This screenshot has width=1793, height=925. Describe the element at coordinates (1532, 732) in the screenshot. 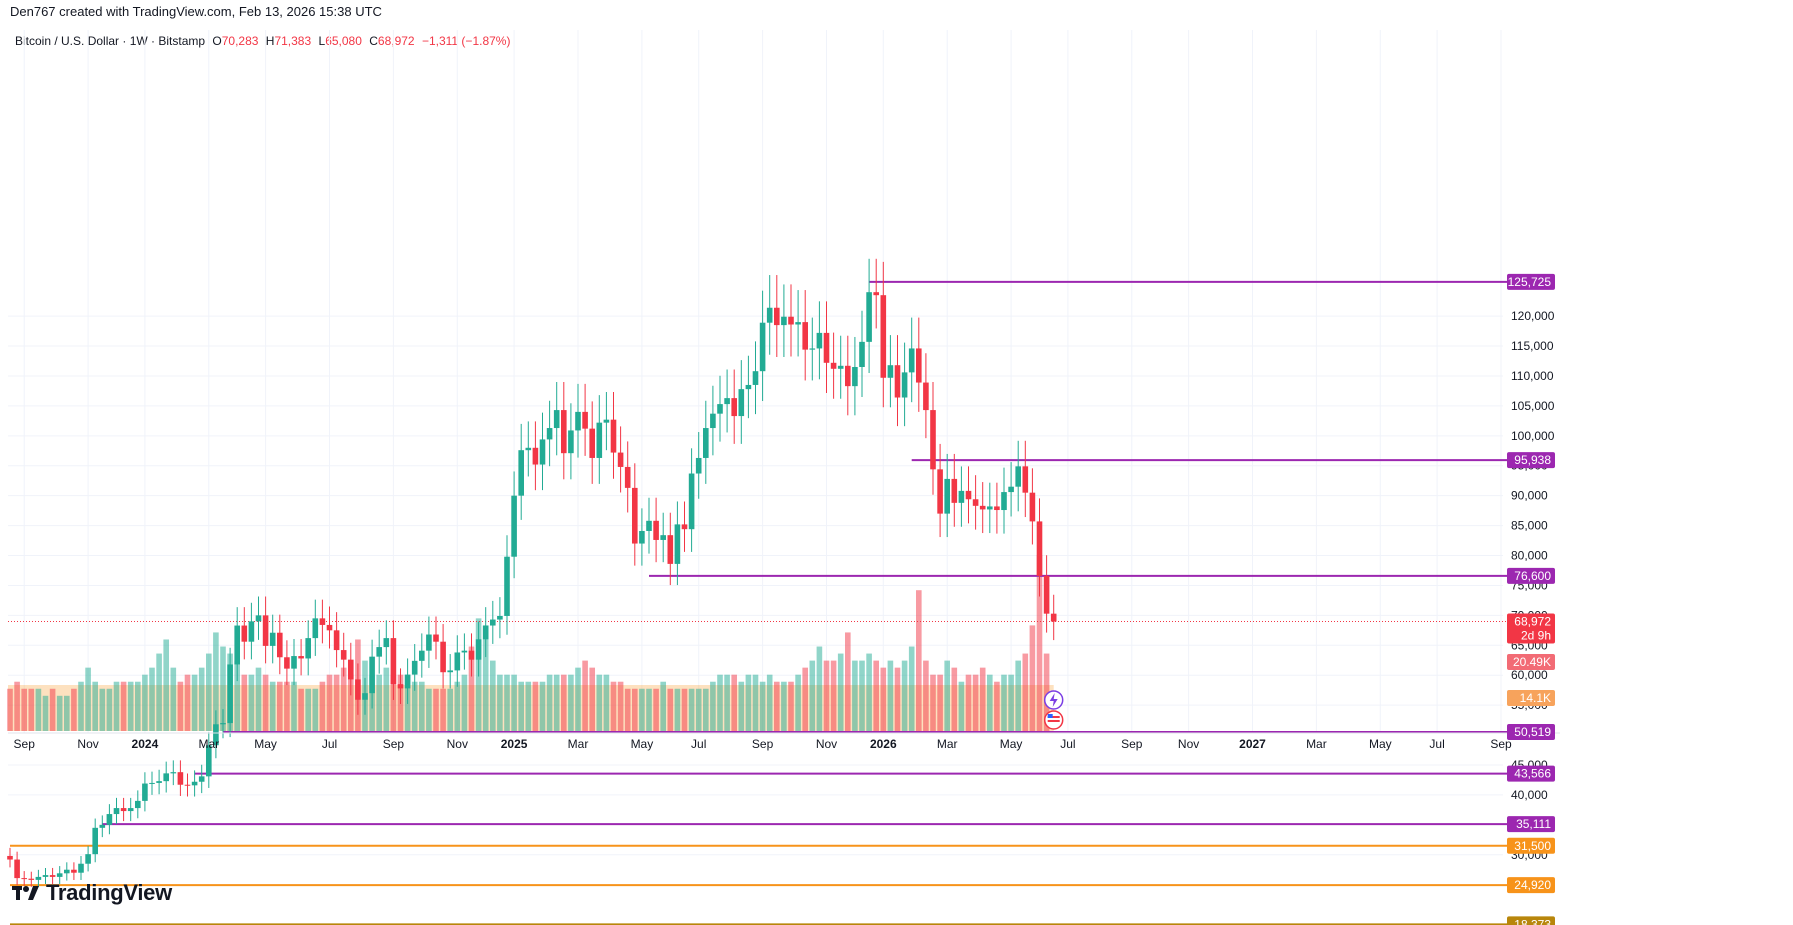

I see `svg-text: 50,519` at that location.